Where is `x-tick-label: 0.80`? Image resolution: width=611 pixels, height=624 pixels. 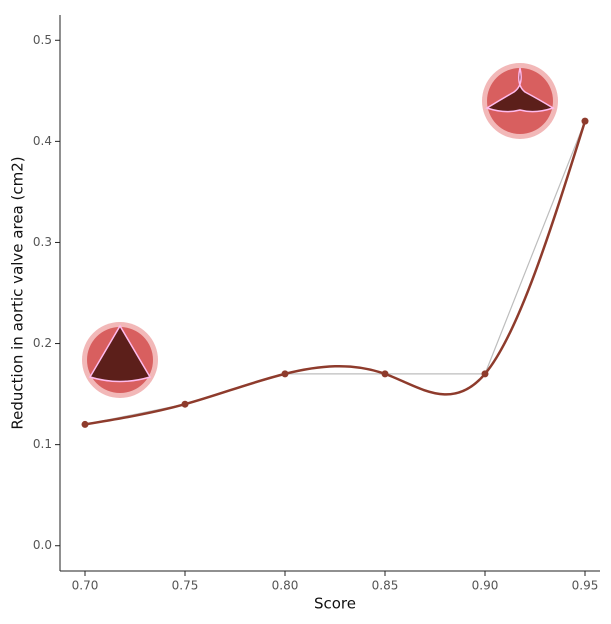
x-tick-label: 0.80 is located at coordinates (285, 586).